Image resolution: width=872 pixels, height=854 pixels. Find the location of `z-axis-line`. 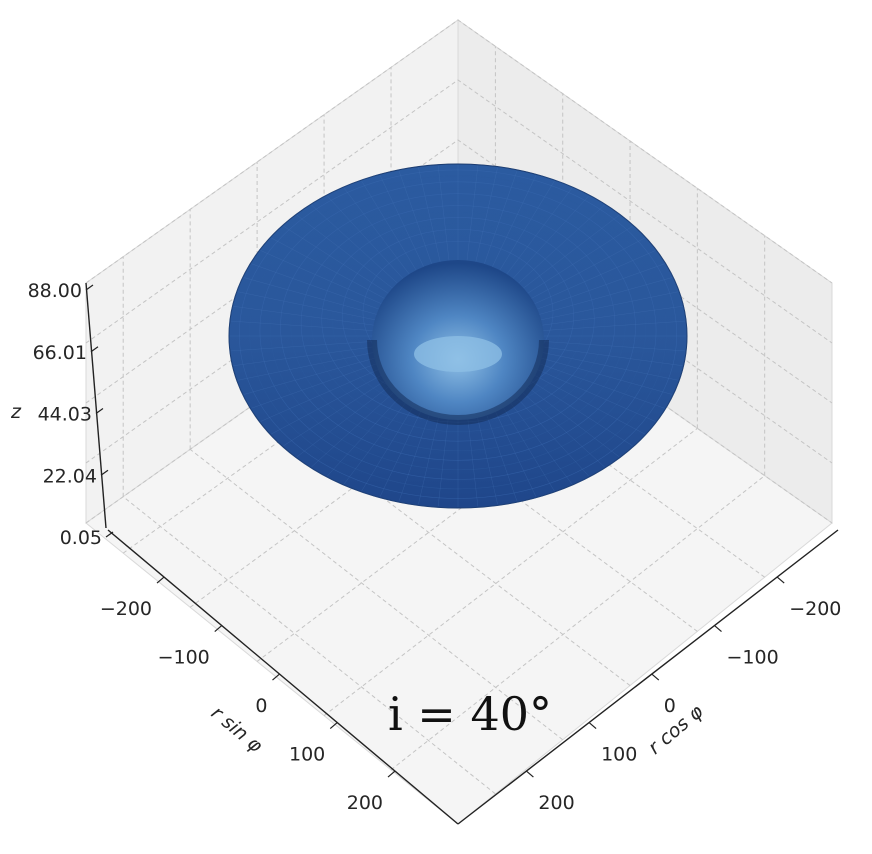

z-axis-line is located at coordinates (96, 405).